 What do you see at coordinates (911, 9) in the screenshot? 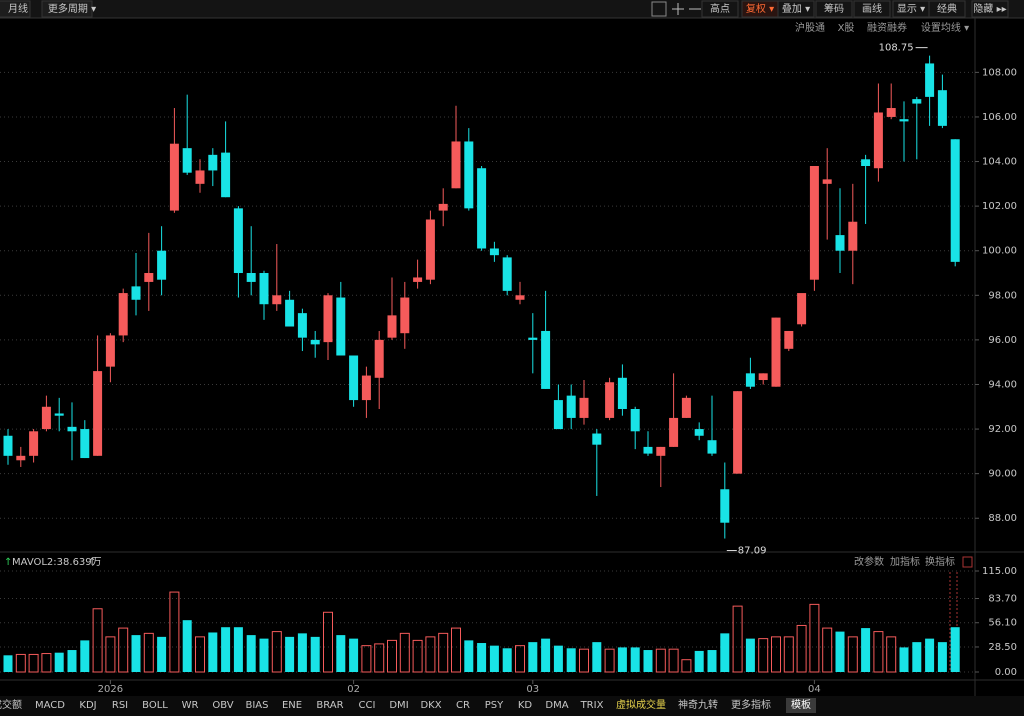
I see `toolbar-button-label: 显示 ▾` at bounding box center [911, 9].